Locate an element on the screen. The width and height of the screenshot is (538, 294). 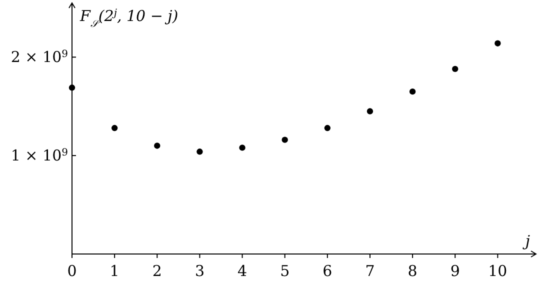
y-tick-label: 1 × 10$^{9}$ is located at coordinates (39, 155).